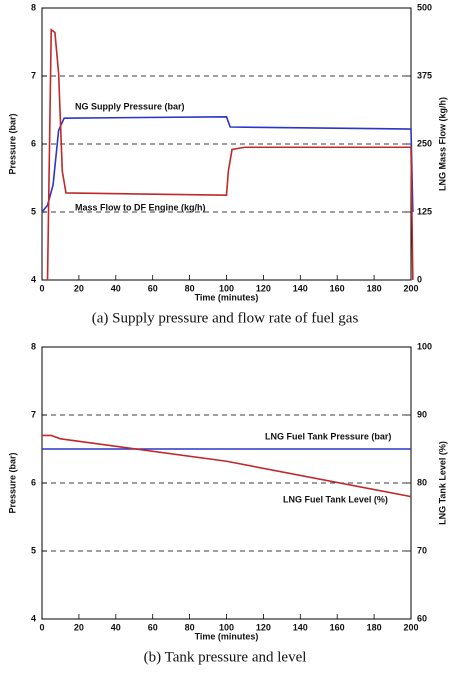  What do you see at coordinates (422, 414) in the screenshot?
I see `y2-tick-label: 90` at bounding box center [422, 414].